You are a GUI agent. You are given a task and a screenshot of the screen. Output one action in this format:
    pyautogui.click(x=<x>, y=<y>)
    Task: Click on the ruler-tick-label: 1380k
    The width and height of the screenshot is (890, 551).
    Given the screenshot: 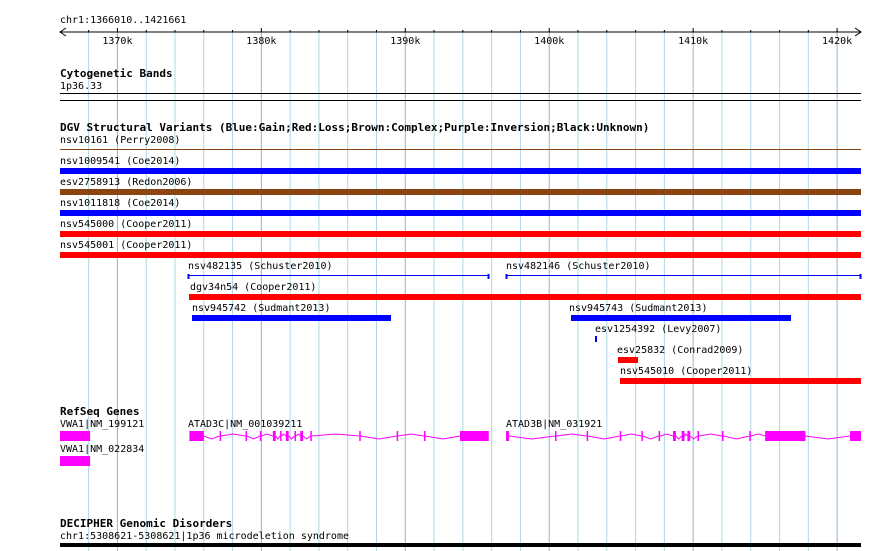 What is the action you would take?
    pyautogui.click(x=261, y=41)
    